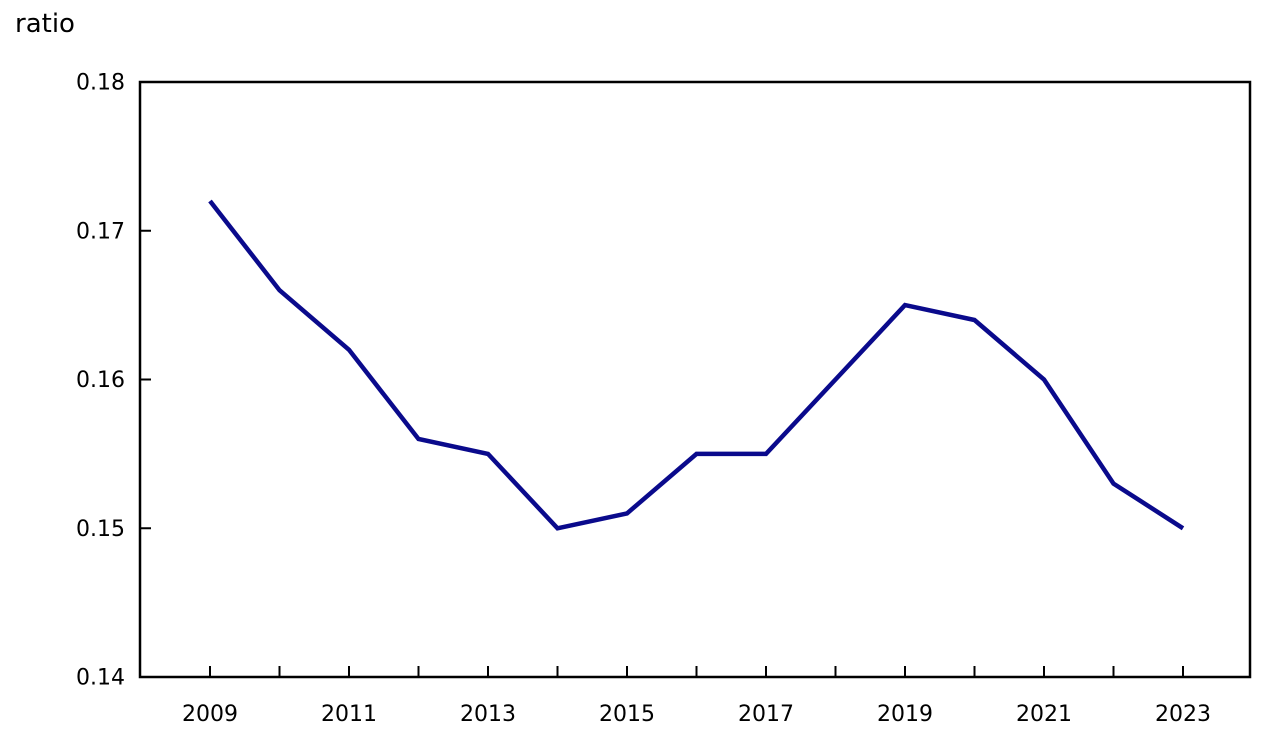  What do you see at coordinates (1183, 714) in the screenshot?
I see `x-tick-label: 2023` at bounding box center [1183, 714].